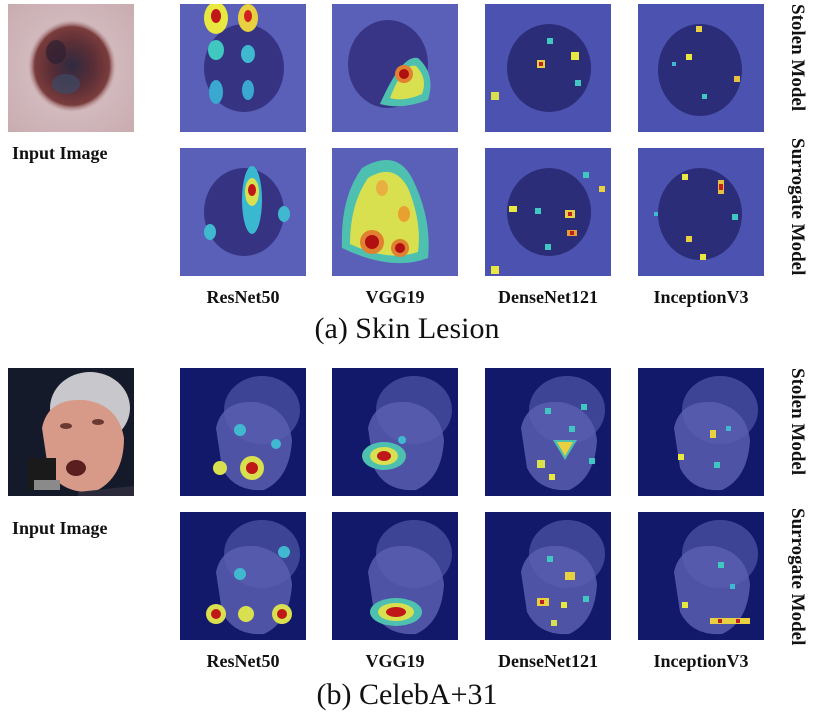 The height and width of the screenshot is (718, 814). I want to click on heatmap-a-surrogate-inceptionv3, so click(701, 212).